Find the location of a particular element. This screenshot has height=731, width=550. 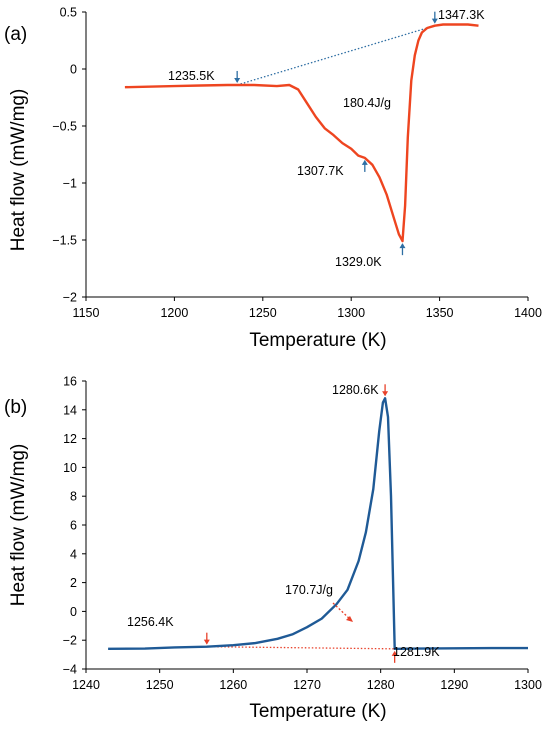

annotation-1307-7k: 1307.7K is located at coordinates (320, 171).